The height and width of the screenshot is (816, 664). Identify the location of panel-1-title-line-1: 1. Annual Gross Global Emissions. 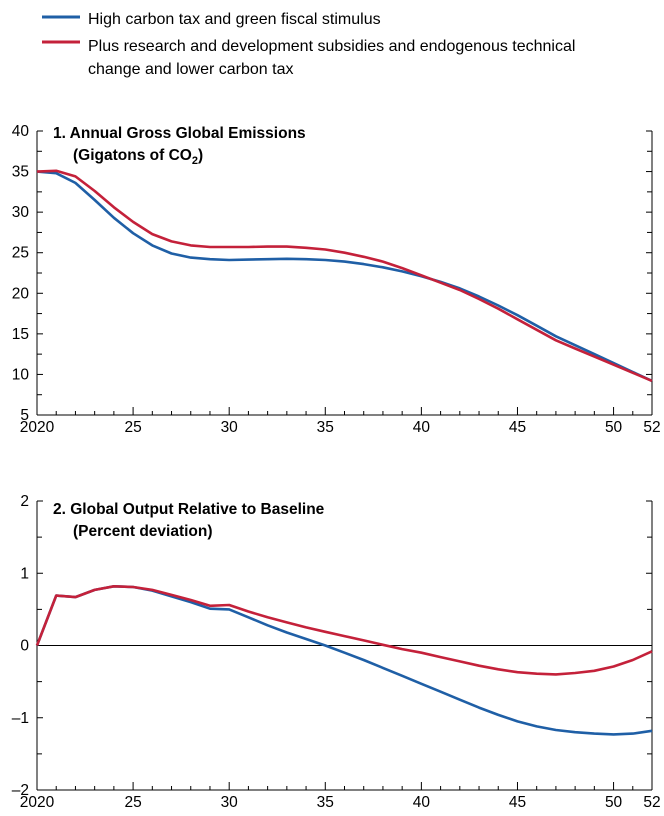
(179, 133).